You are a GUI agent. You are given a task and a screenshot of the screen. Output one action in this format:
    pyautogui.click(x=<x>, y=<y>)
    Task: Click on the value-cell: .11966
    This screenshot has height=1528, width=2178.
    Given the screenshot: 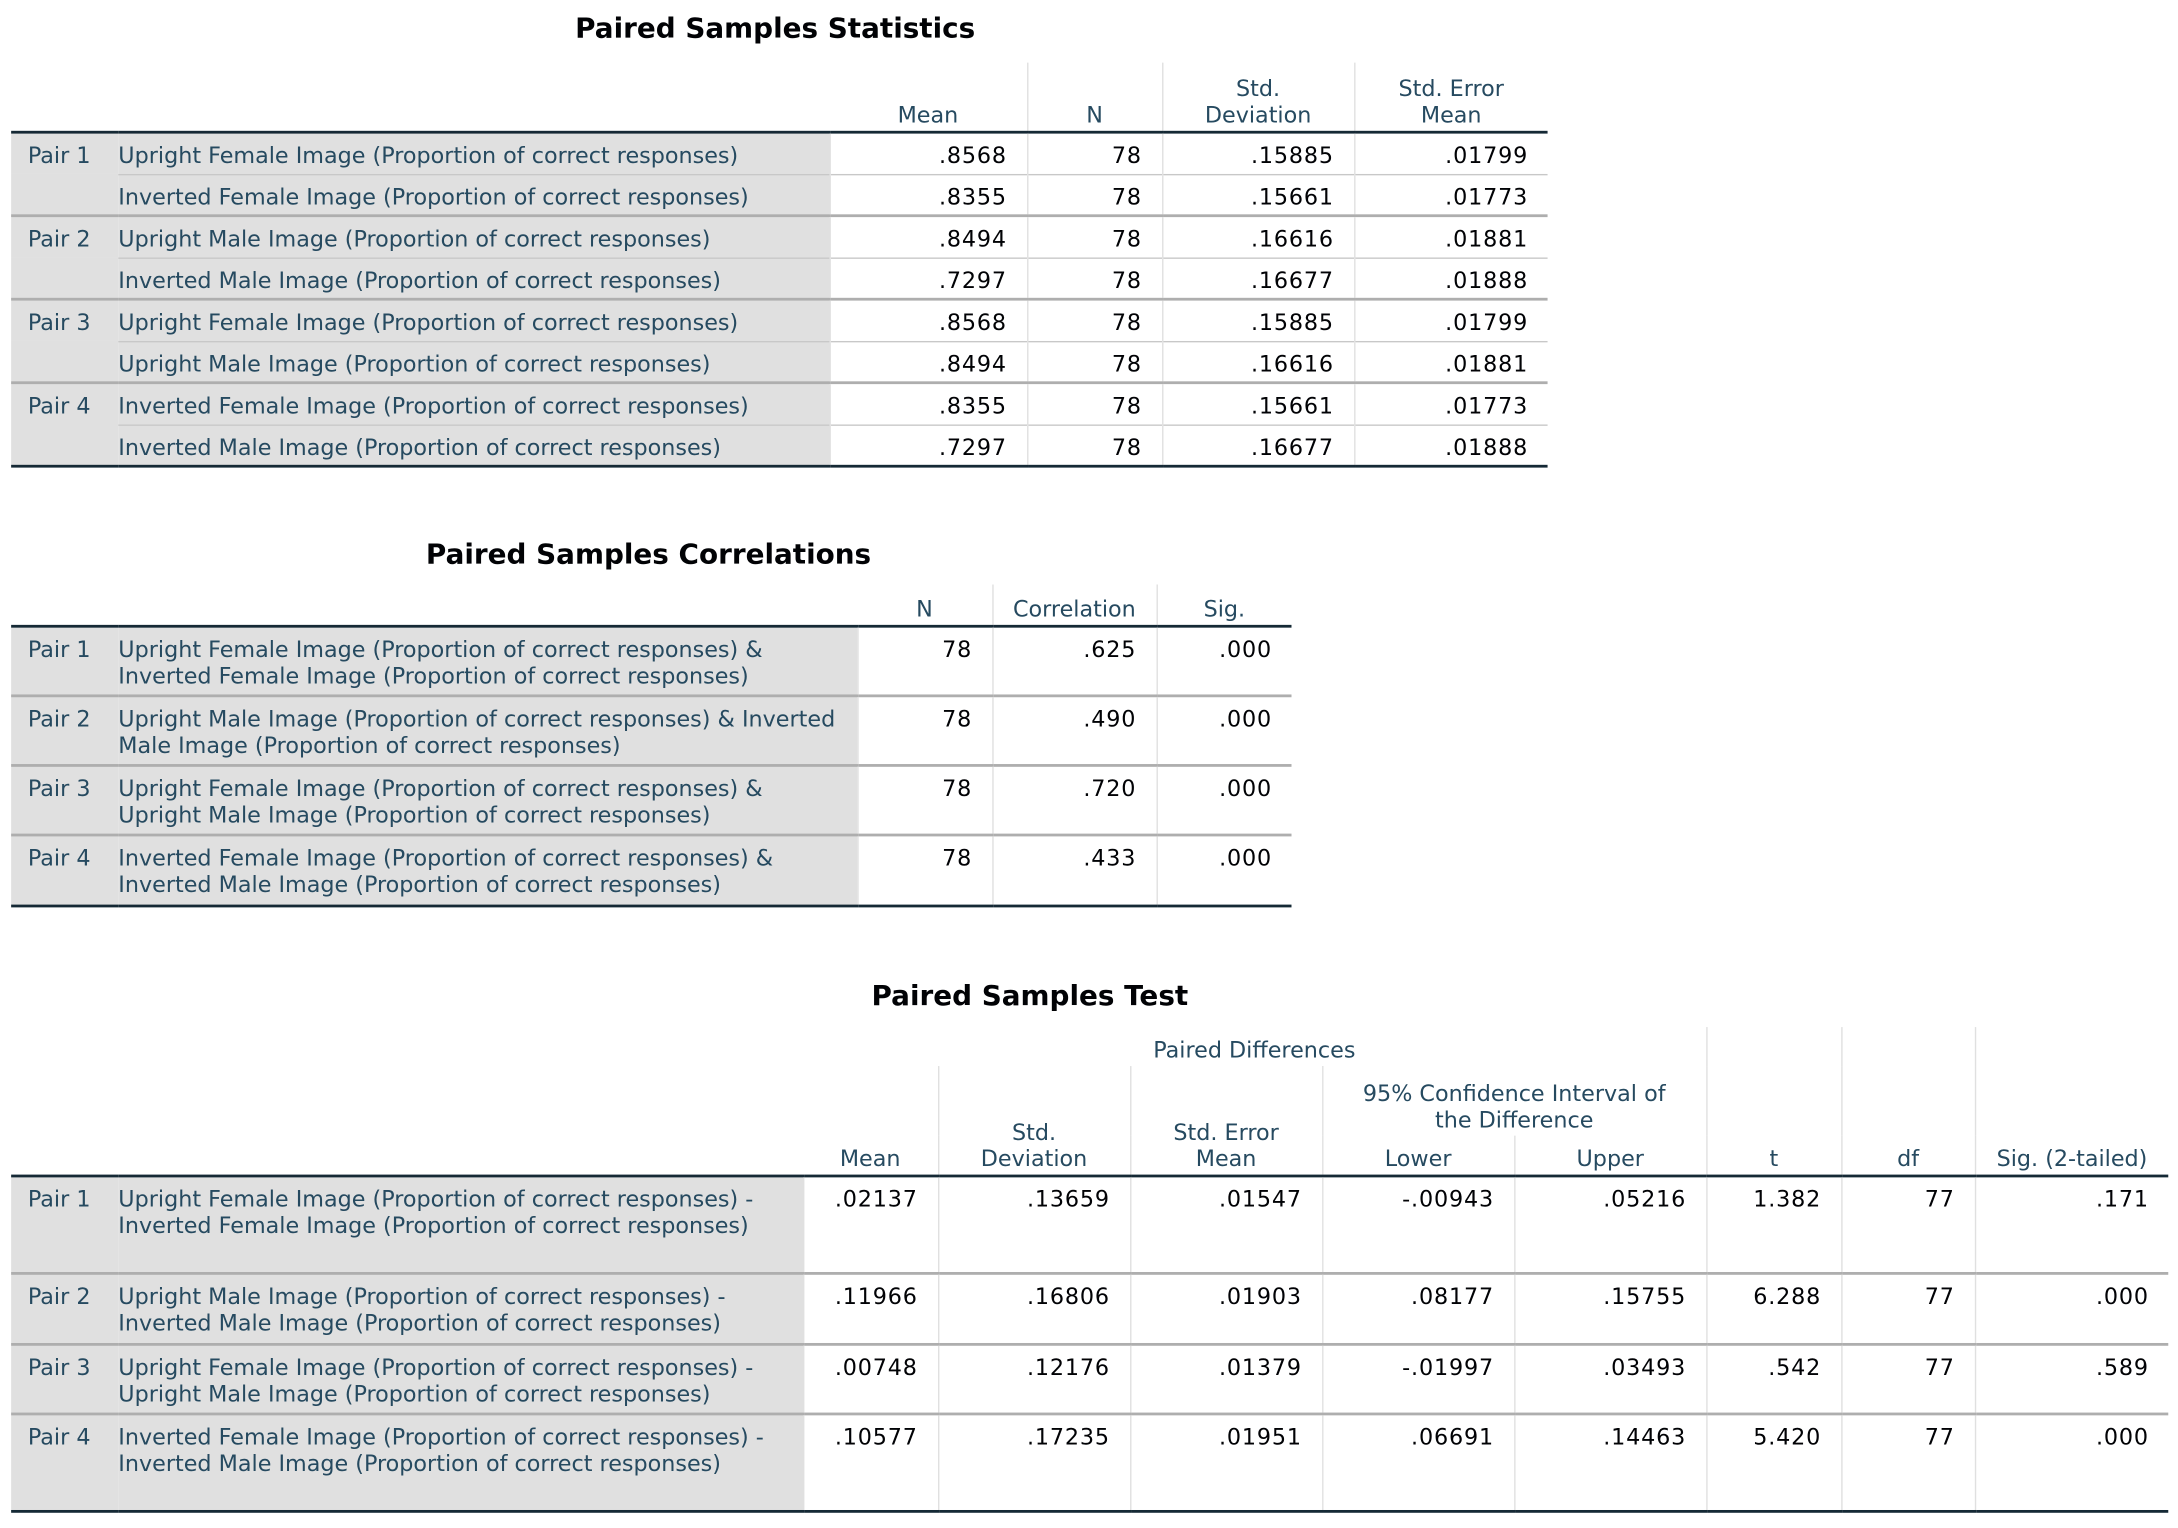 What is the action you would take?
    pyautogui.click(x=870, y=1308)
    